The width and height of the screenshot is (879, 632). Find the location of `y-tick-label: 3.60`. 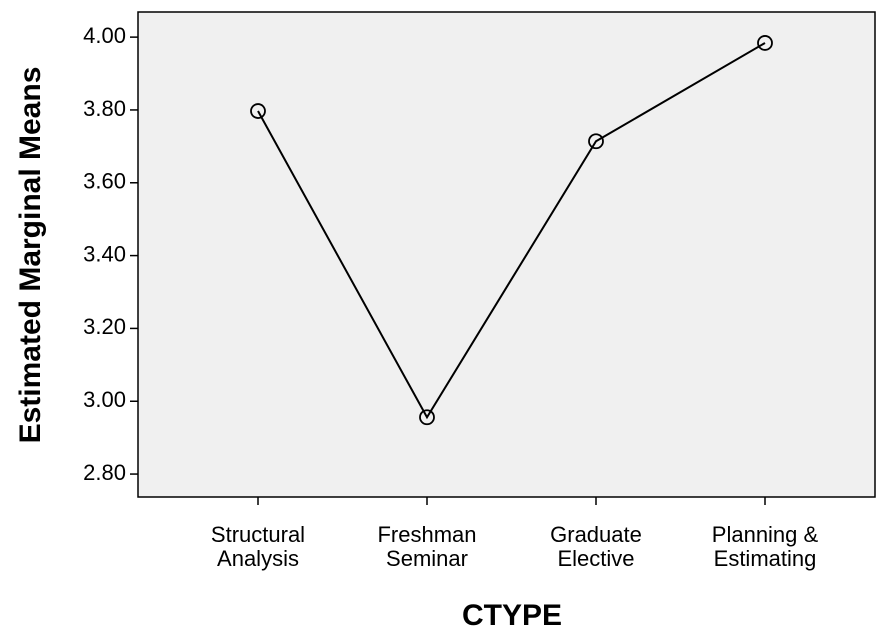

y-tick-label: 3.60 is located at coordinates (104, 181).